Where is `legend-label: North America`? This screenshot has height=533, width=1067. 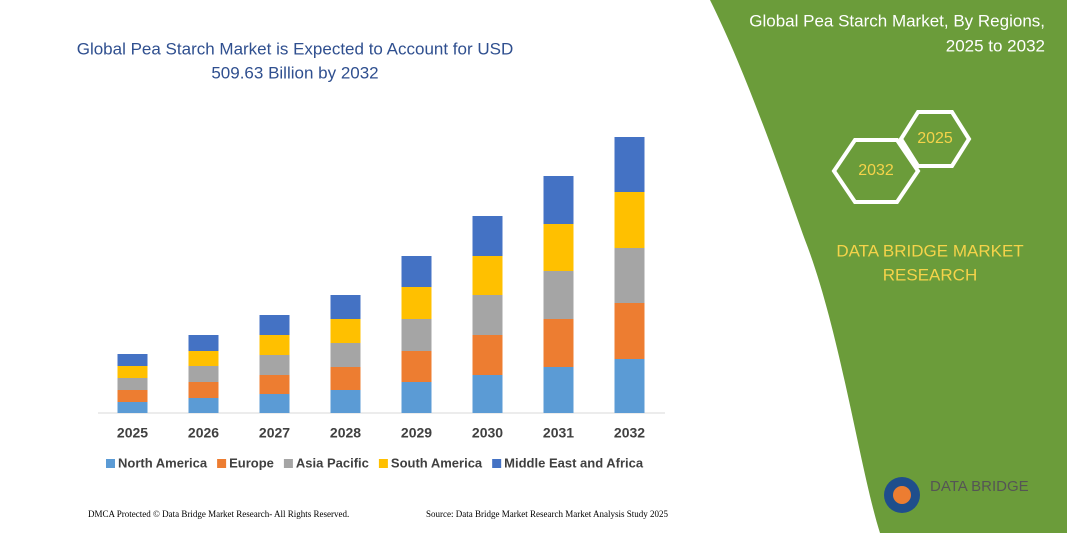
legend-label: North America is located at coordinates (163, 462).